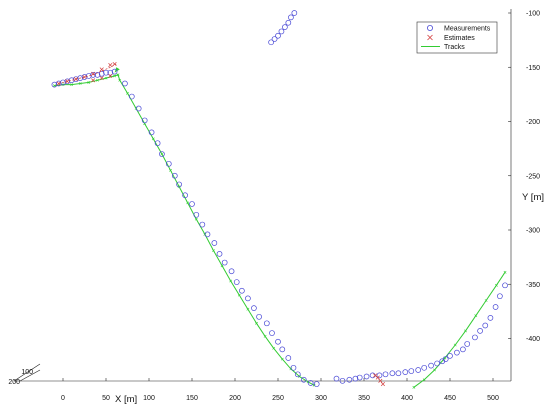 This screenshot has height=412, width=550. Describe the element at coordinates (459, 330) in the screenshot. I see `track-line` at that location.